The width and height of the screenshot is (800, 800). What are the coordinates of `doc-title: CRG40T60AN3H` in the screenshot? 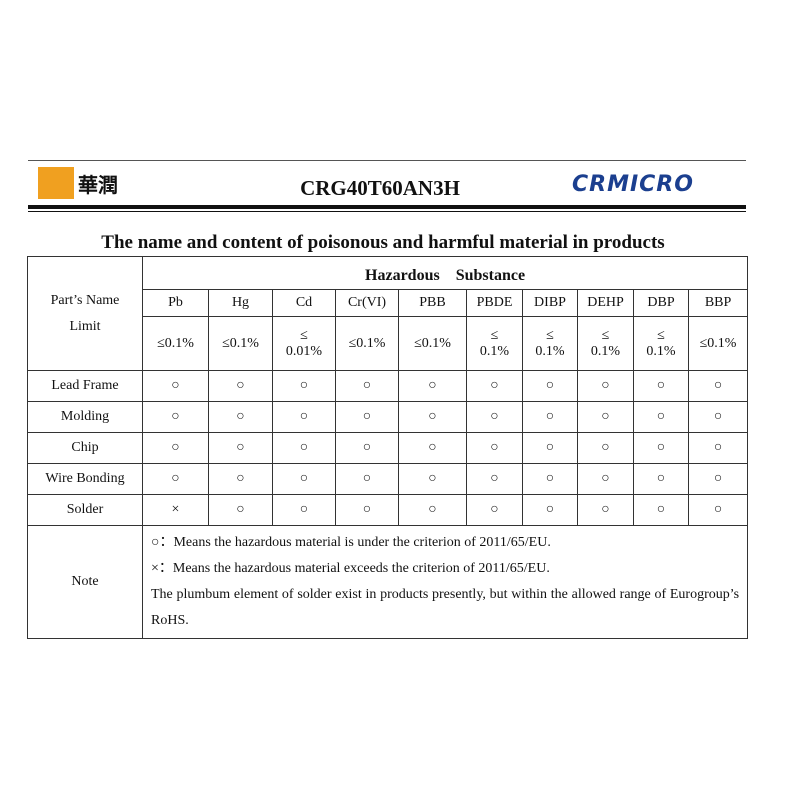 It's located at (380, 188).